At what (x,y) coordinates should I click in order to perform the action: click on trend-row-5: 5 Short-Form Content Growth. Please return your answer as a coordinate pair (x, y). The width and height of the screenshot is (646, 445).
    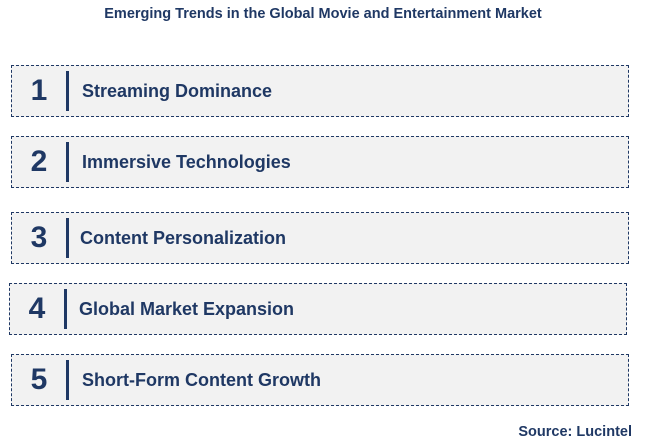
    Looking at the image, I should click on (320, 380).